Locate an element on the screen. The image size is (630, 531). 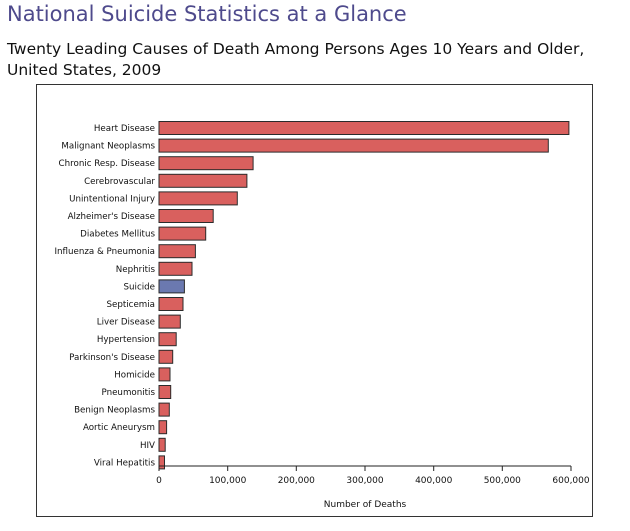
category-label: Malignant Neoplasms is located at coordinates (108, 147).